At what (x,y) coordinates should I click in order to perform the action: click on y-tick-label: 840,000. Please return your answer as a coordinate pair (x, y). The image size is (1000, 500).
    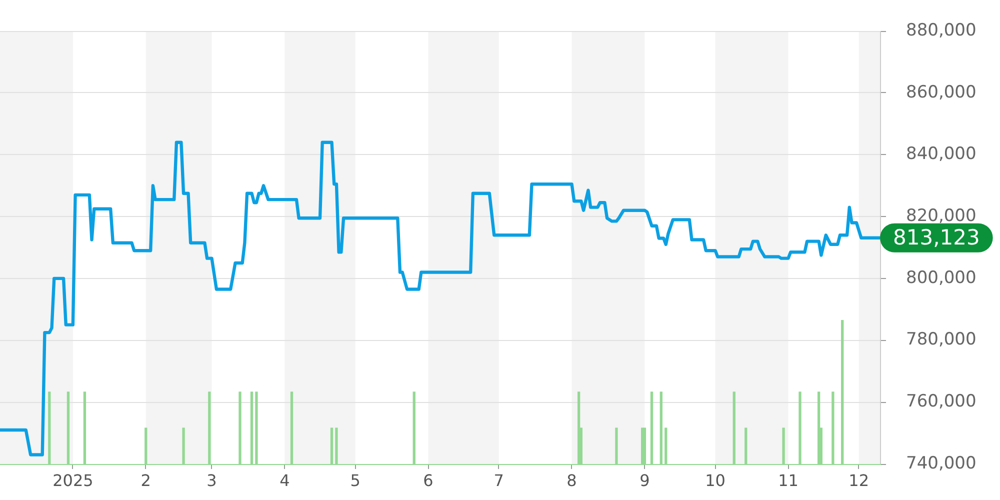
    Looking at the image, I should click on (941, 154).